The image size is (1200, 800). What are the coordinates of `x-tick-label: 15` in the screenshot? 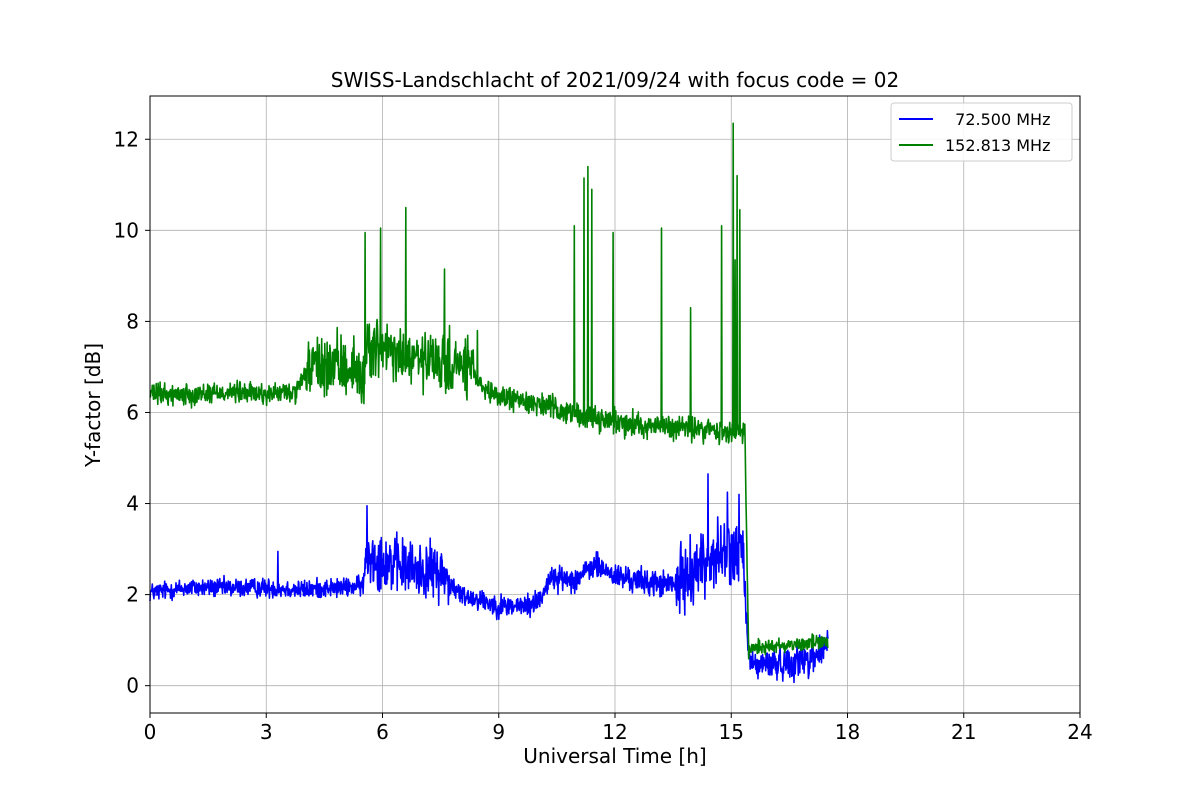 It's located at (731, 732).